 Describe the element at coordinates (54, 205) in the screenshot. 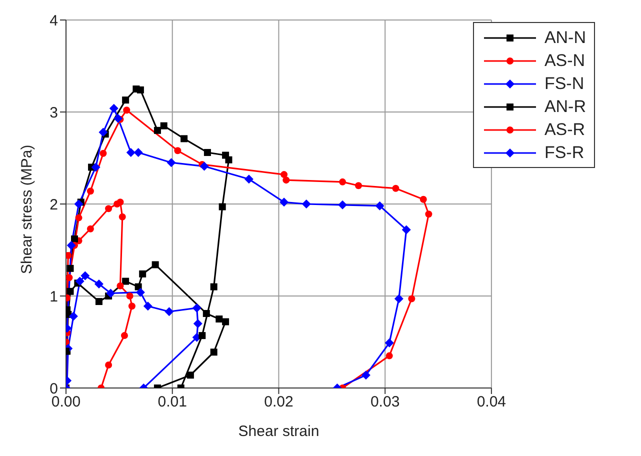

I see `y-tick-label: 2` at that location.